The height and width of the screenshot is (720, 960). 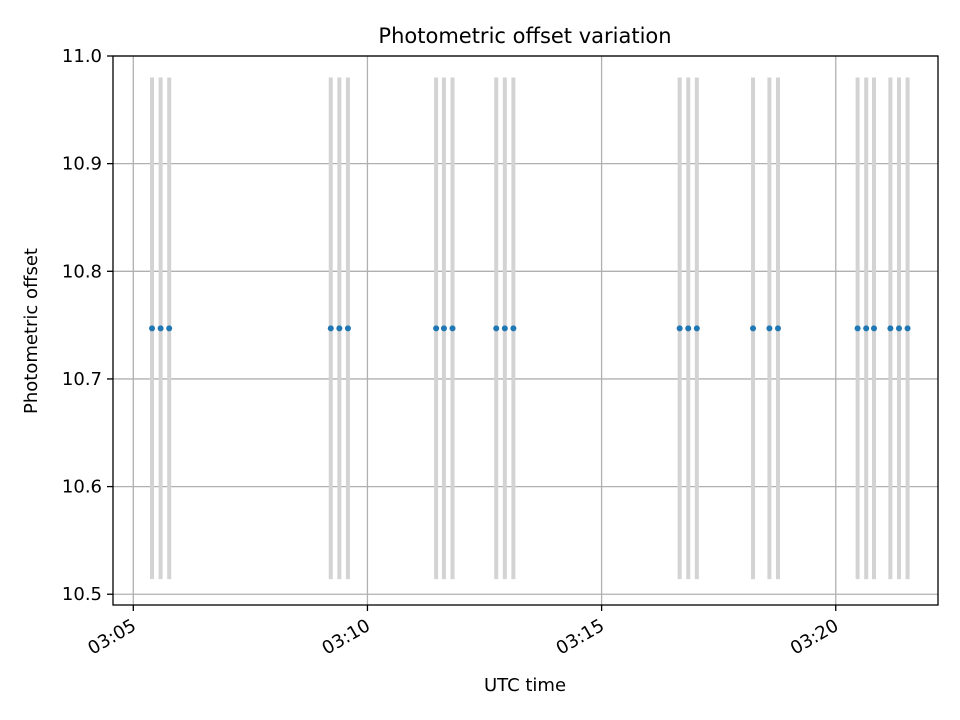 What do you see at coordinates (31, 331) in the screenshot?
I see `y-axis-title: Photometric offset` at bounding box center [31, 331].